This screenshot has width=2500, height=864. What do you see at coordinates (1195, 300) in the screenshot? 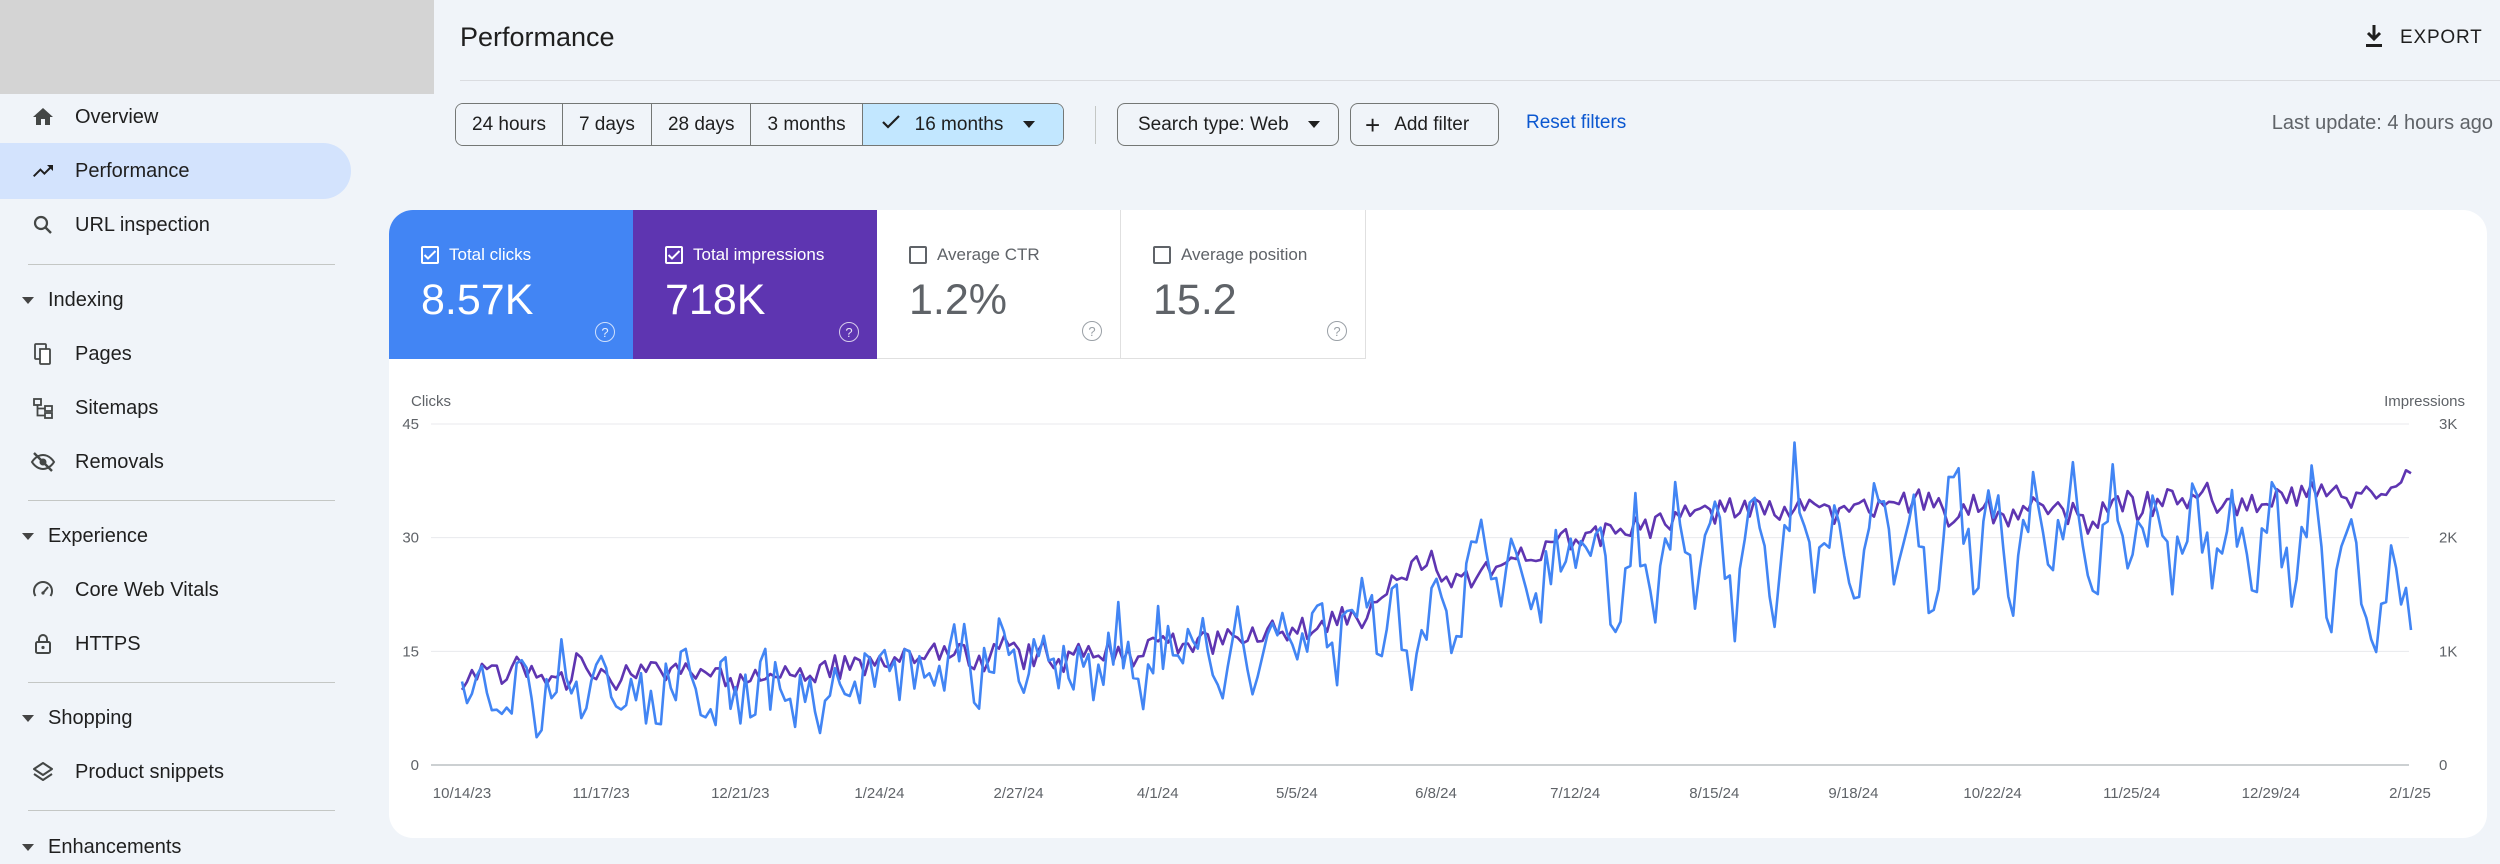
I see `metric-value: 15.2` at bounding box center [1195, 300].